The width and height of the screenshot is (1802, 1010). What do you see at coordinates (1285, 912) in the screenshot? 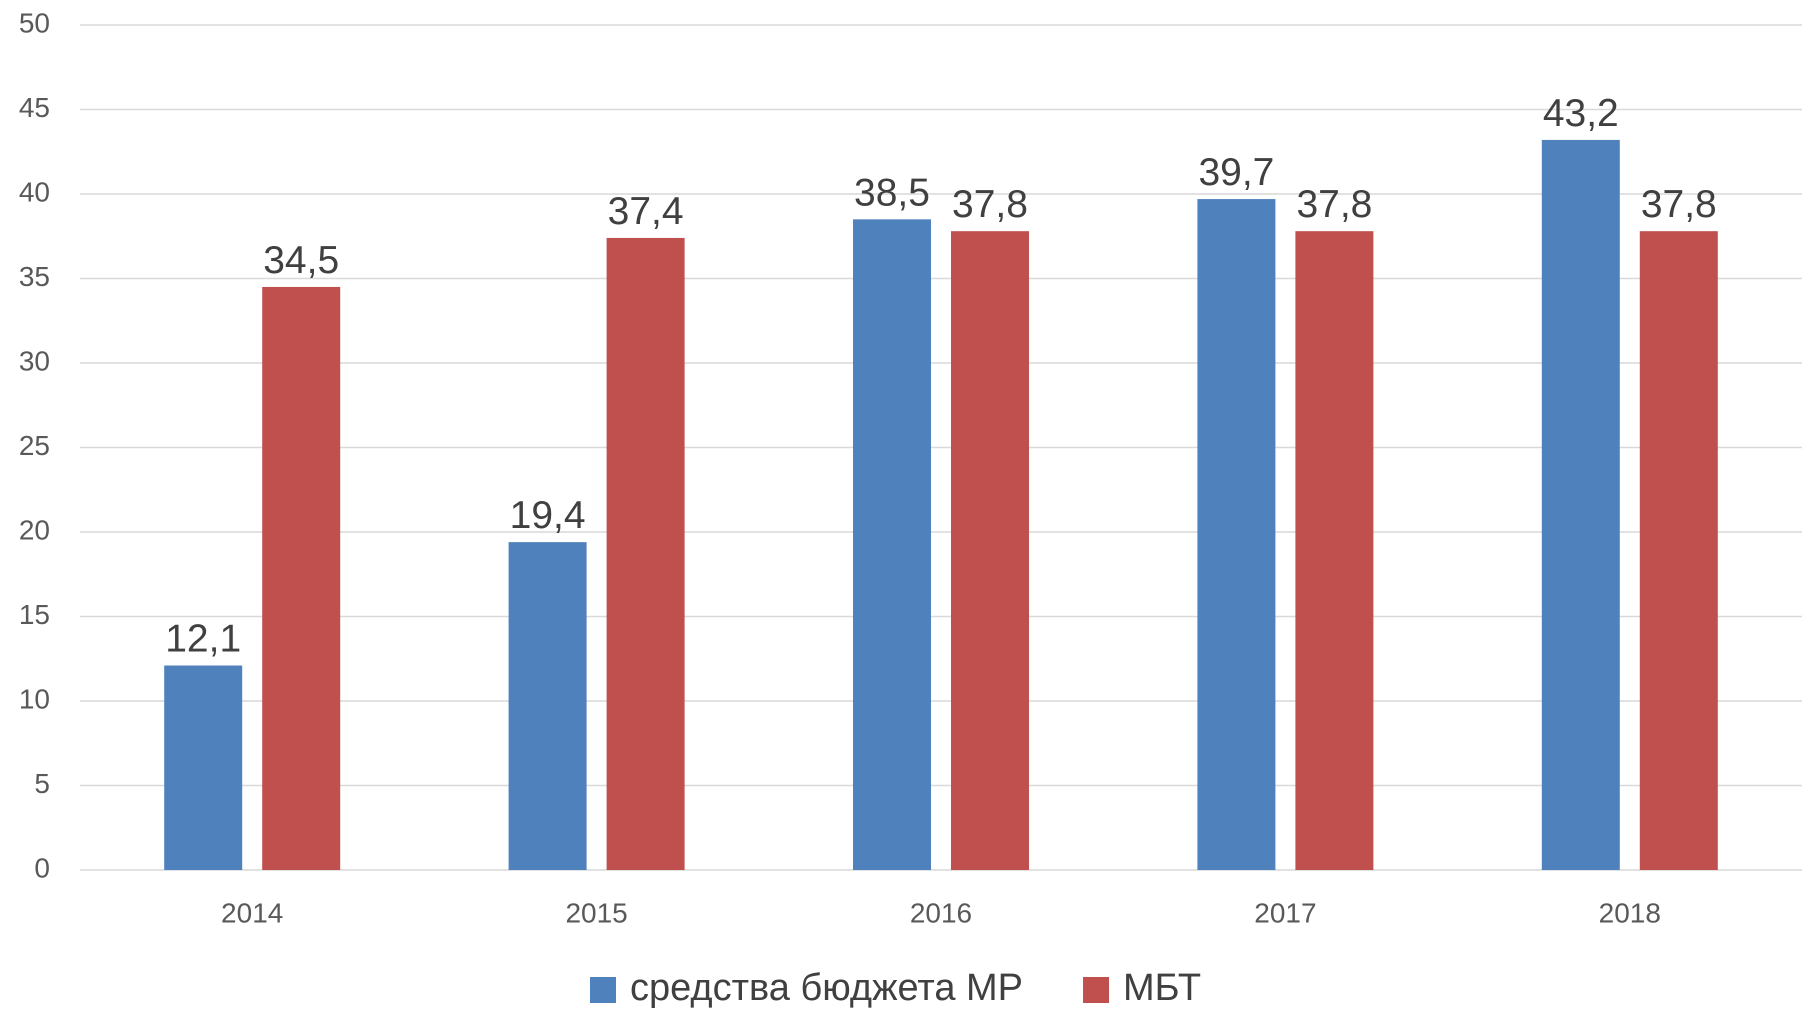
I see `x-tick-label: 2017` at bounding box center [1285, 912].